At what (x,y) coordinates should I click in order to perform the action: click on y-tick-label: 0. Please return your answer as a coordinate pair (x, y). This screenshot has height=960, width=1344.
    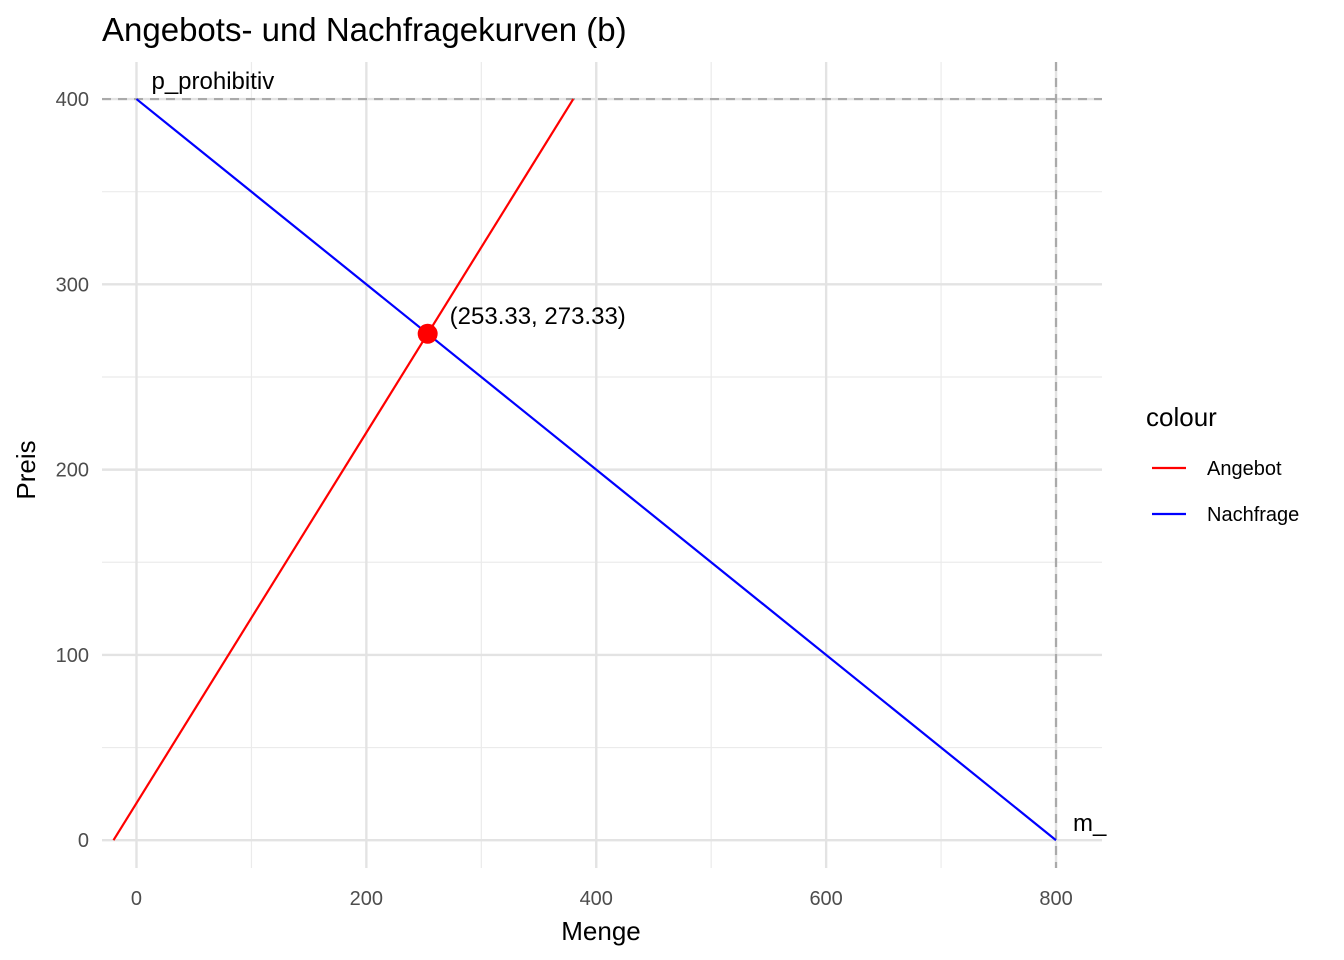
    Looking at the image, I should click on (83, 841).